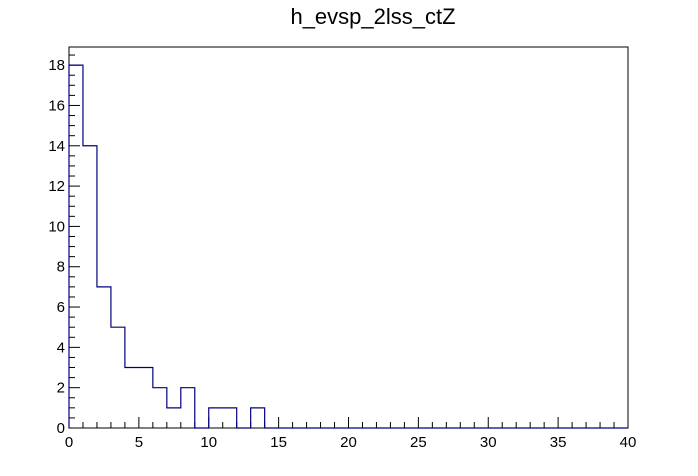 Image resolution: width=698 pixels, height=476 pixels. Describe the element at coordinates (61, 267) in the screenshot. I see `y-tick-label: 8` at that location.